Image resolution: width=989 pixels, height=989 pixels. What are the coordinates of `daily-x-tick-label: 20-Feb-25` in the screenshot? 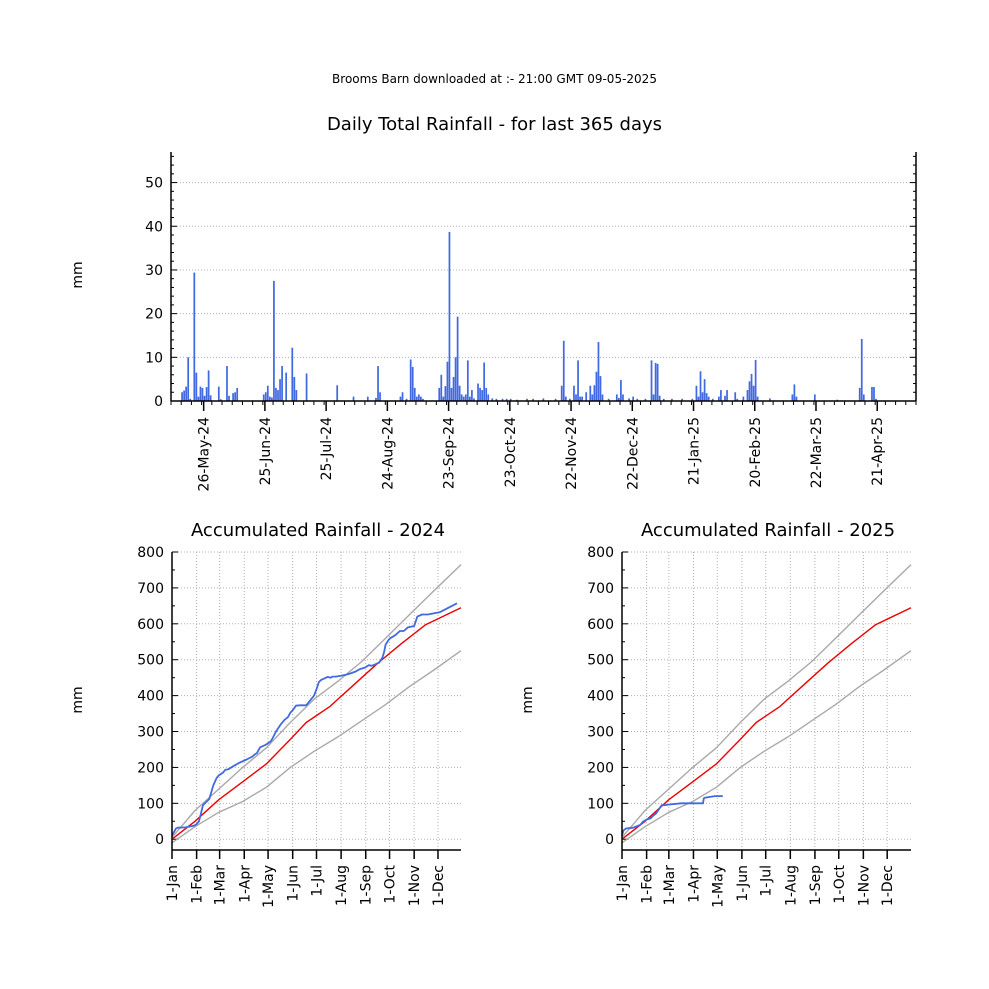 It's located at (756, 452).